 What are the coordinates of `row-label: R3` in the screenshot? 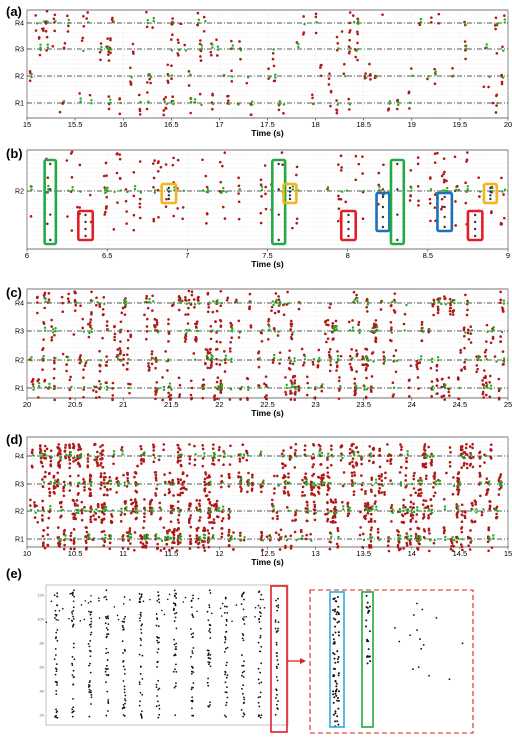 It's located at (19, 332).